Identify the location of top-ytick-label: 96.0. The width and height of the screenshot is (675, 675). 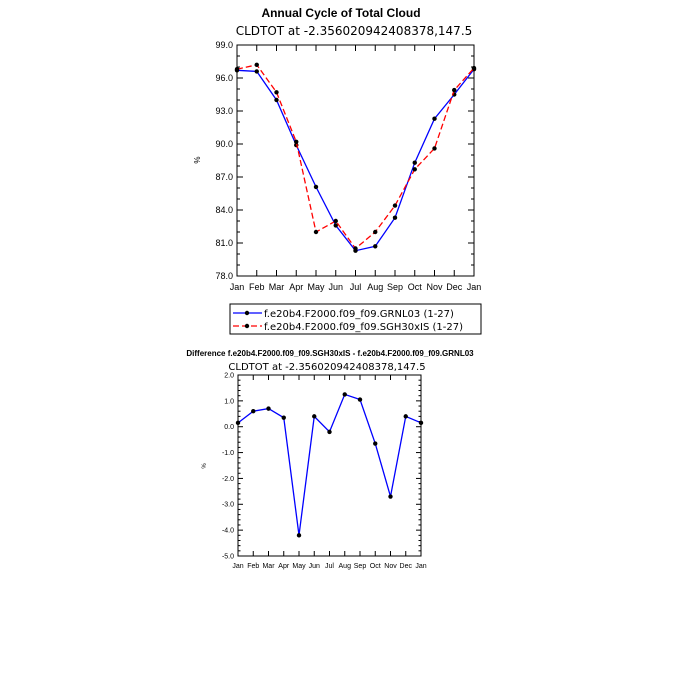
(224, 78).